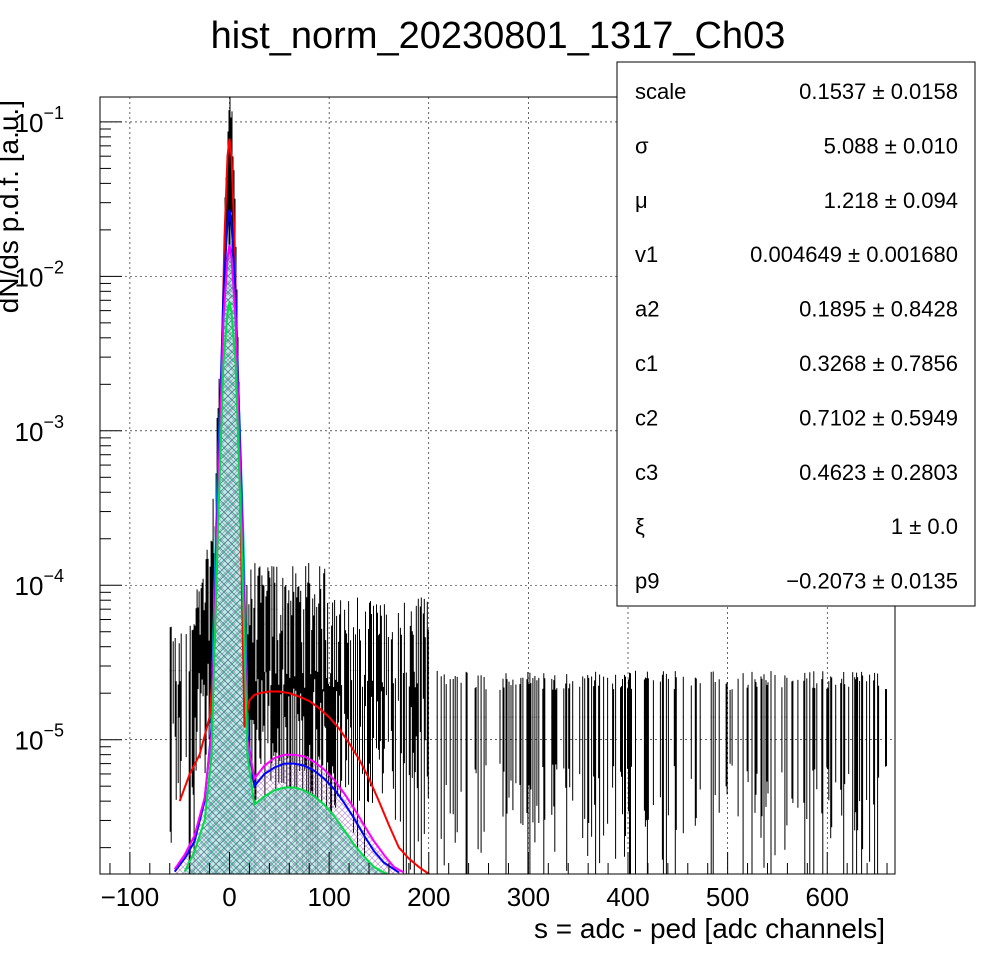  What do you see at coordinates (878, 309) in the screenshot?
I see `stat-value: 0.1895 ± 0.8428` at bounding box center [878, 309].